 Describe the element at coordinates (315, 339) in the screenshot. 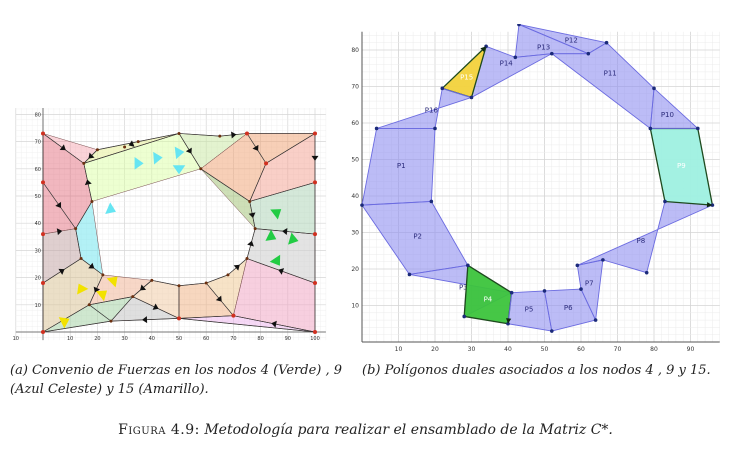

I see `x-tick-label: 100` at that location.